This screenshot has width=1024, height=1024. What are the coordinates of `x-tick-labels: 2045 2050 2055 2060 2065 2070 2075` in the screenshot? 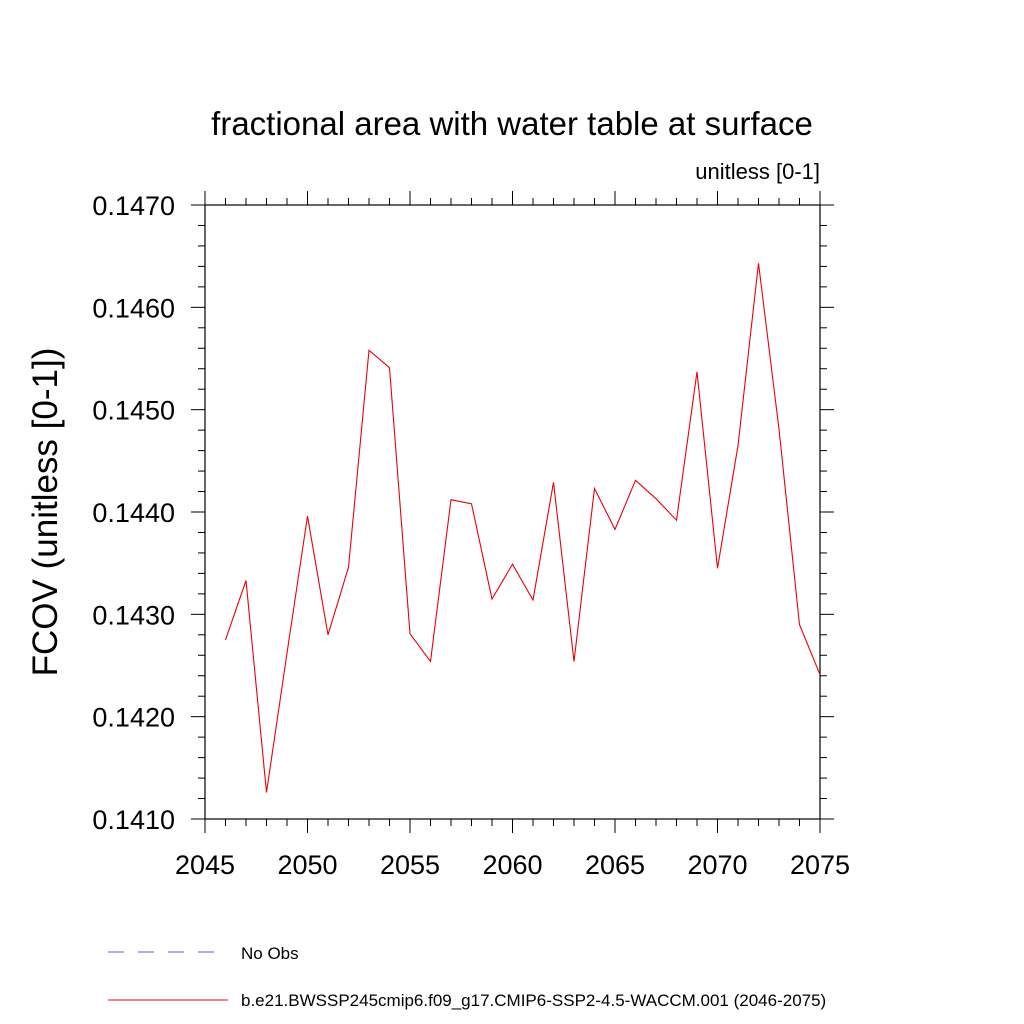 It's located at (512, 865).